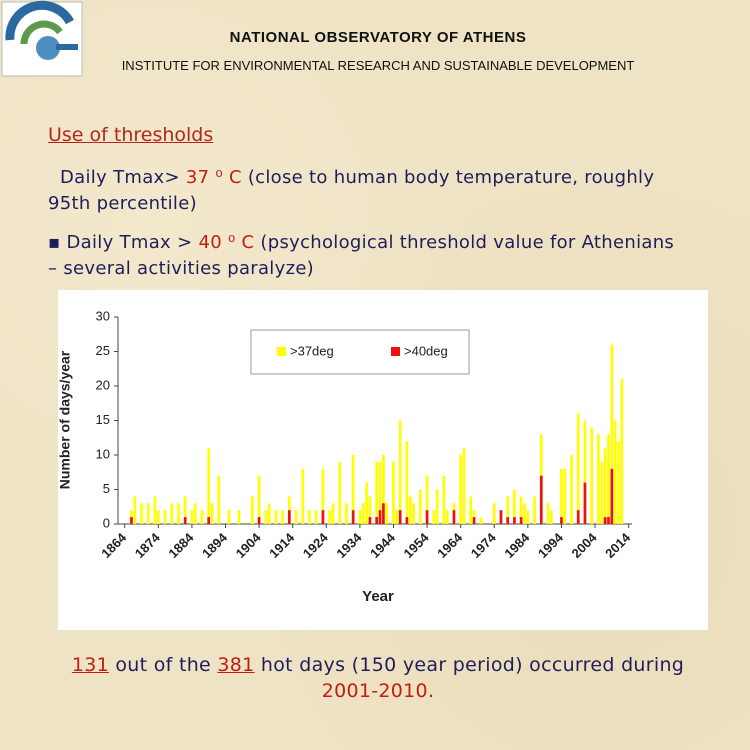 The image size is (750, 750). What do you see at coordinates (395, 351) in the screenshot?
I see `legend-swatch` at bounding box center [395, 351].